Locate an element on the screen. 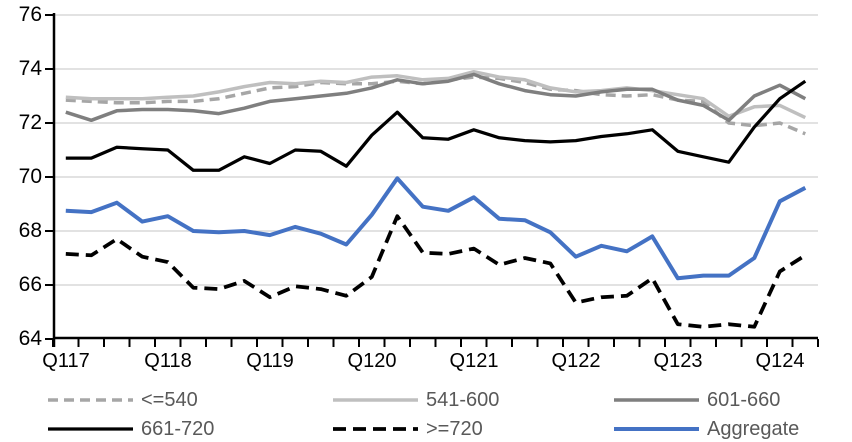 This screenshot has height=442, width=852. y-tick-label: 68 is located at coordinates (30, 230).